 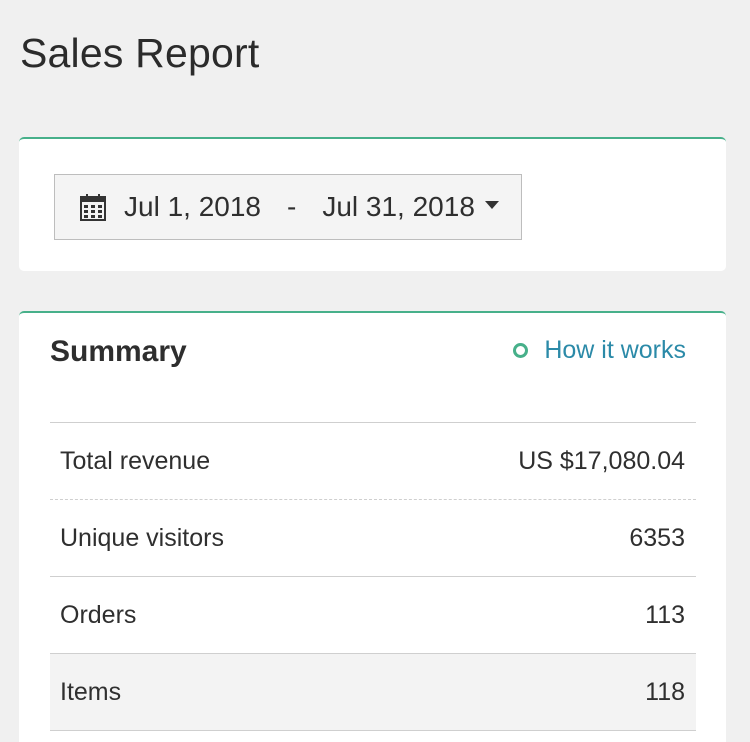 I want to click on row-value: 6353, so click(x=657, y=537).